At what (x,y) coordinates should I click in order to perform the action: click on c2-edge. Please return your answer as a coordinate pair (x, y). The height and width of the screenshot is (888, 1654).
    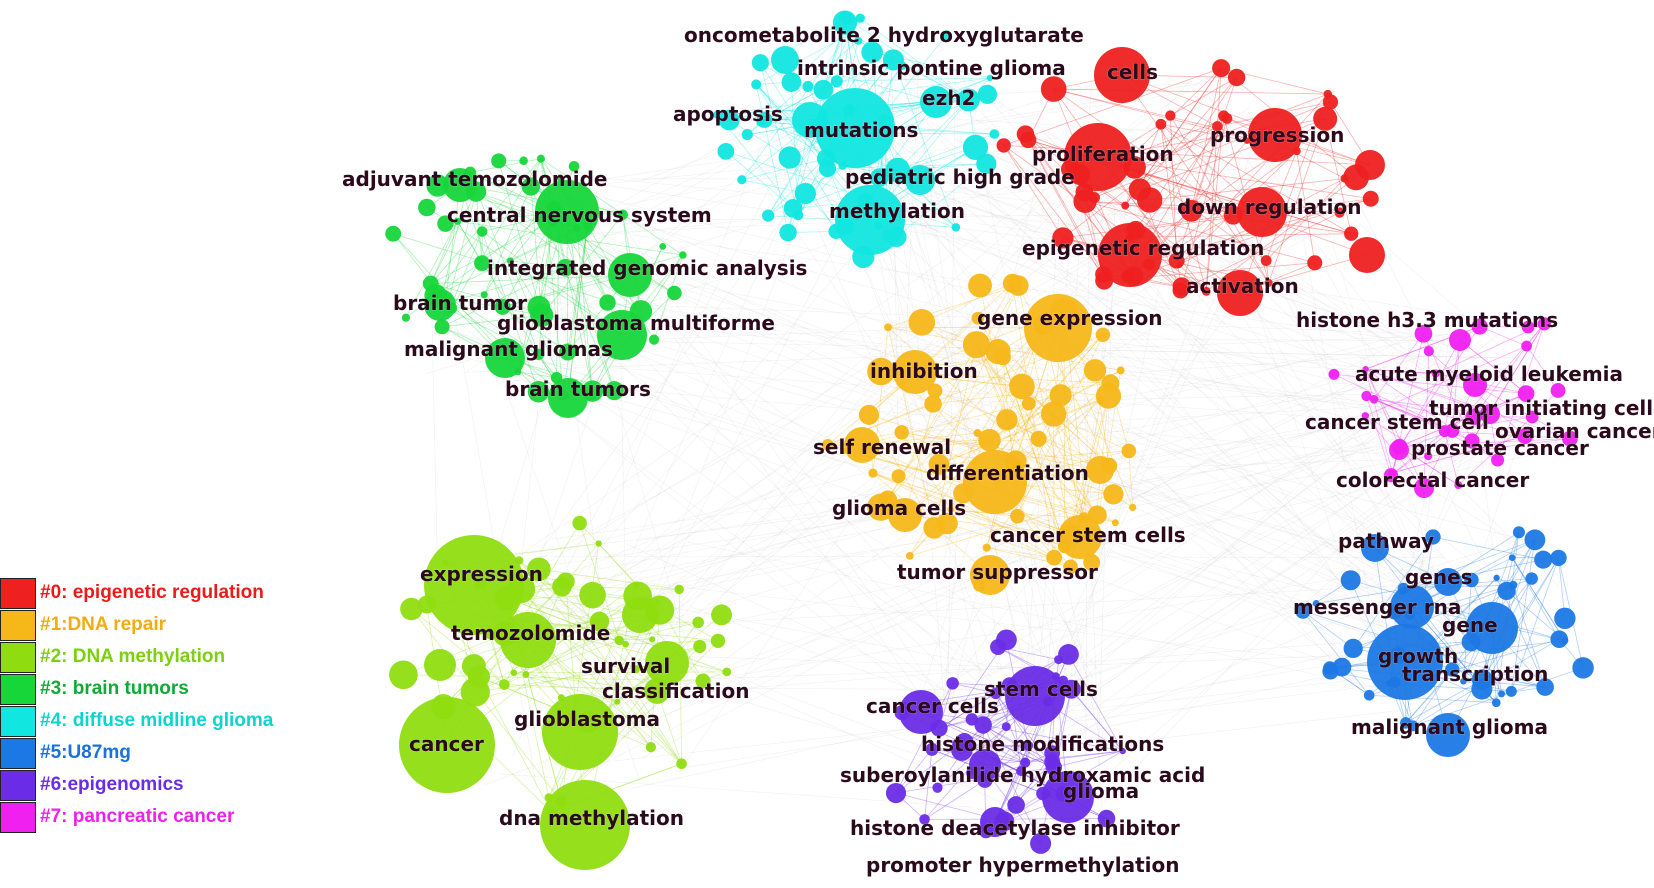
    Looking at the image, I should click on (556, 644).